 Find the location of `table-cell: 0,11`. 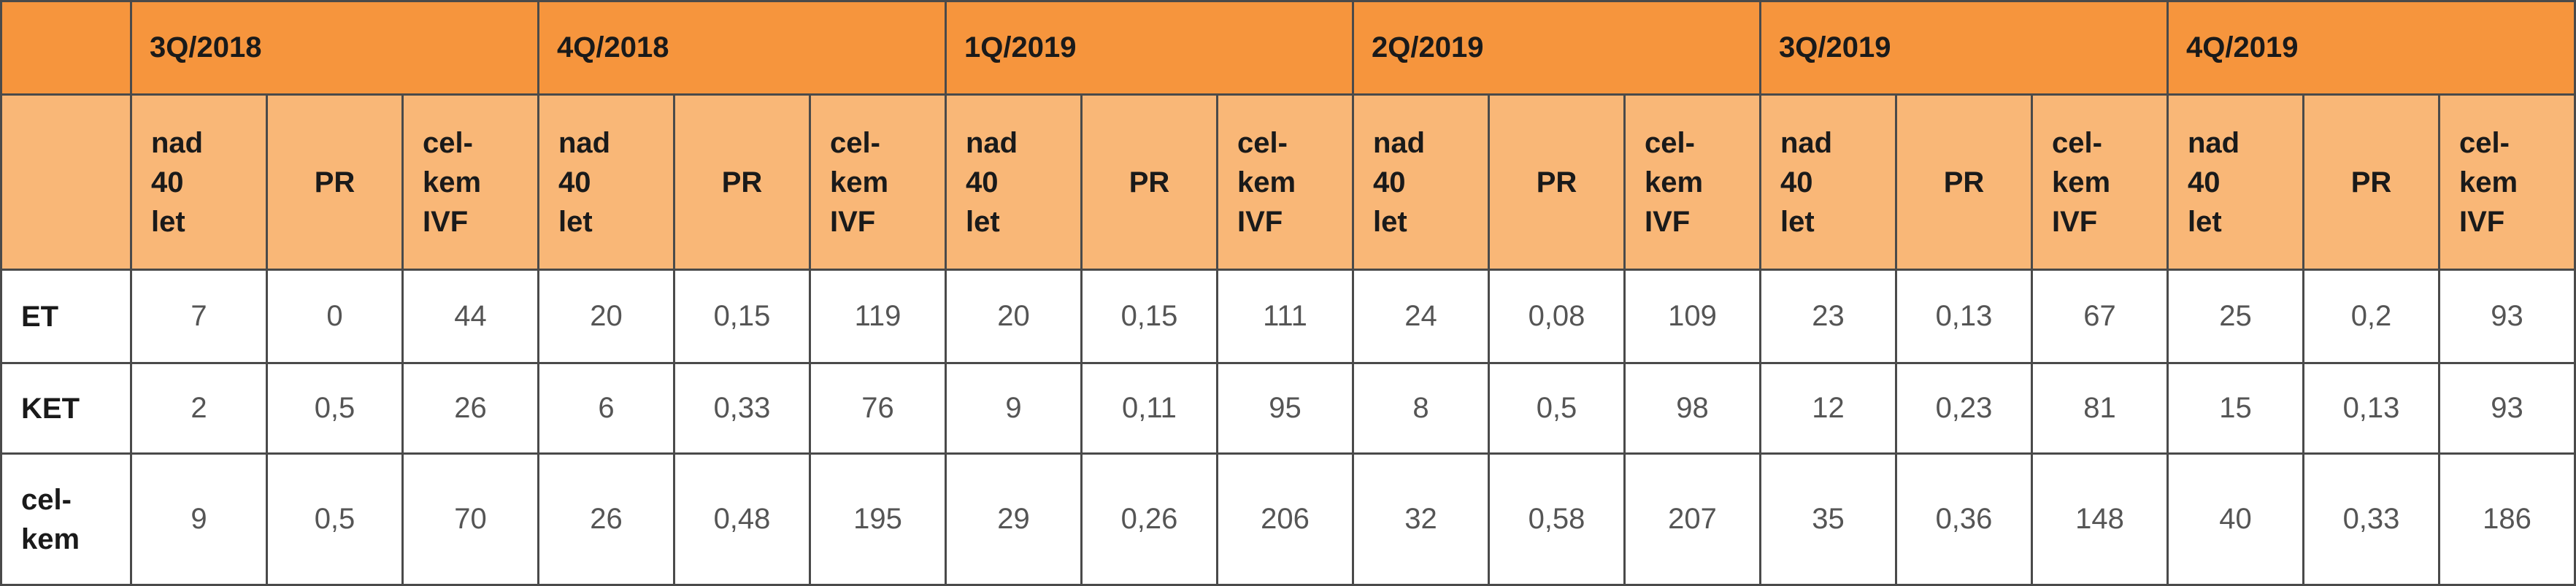

table-cell: 0,11 is located at coordinates (1149, 409).